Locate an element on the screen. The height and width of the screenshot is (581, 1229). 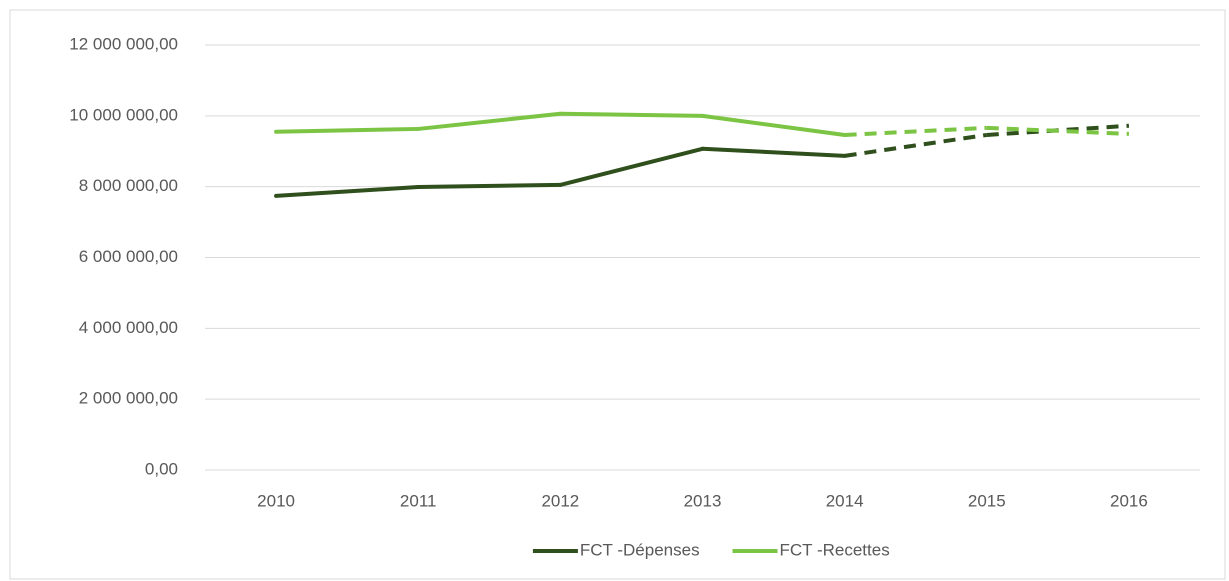
y-tick-label: 2 000 000,00 is located at coordinates (128, 398).